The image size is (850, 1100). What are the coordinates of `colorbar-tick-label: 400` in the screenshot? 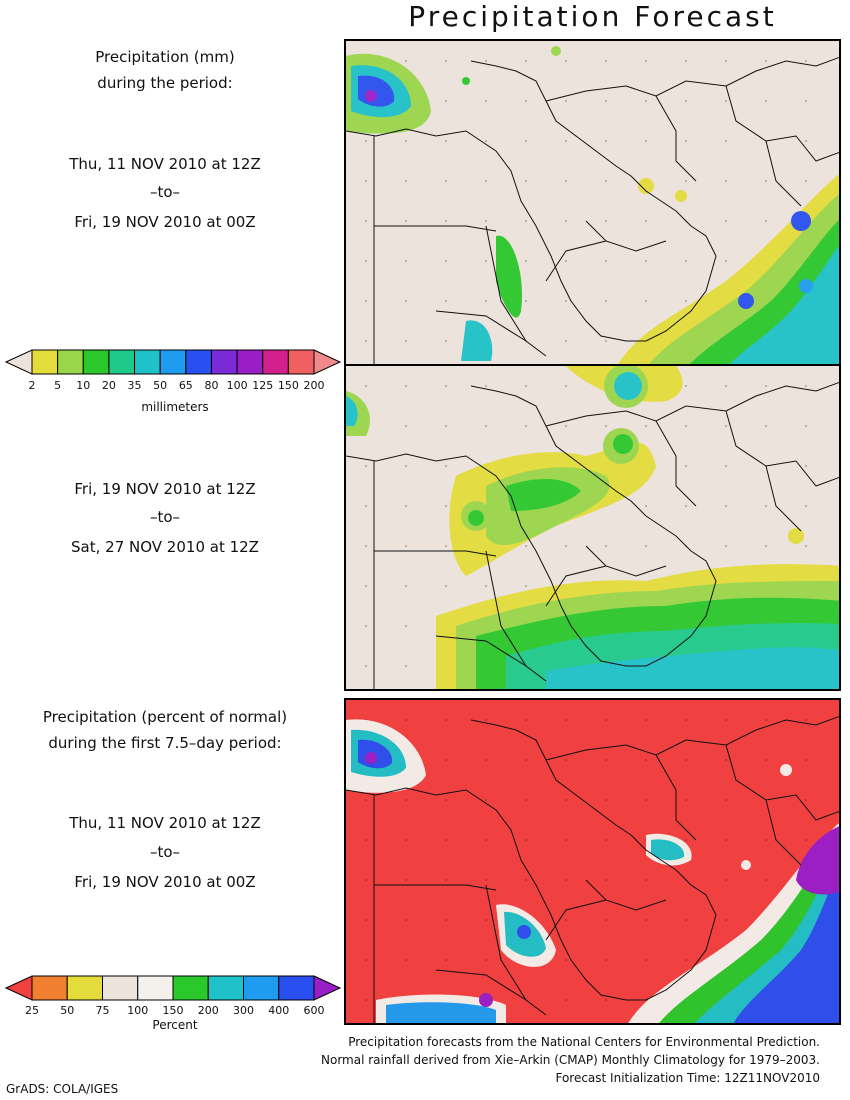 It's located at (279, 1010).